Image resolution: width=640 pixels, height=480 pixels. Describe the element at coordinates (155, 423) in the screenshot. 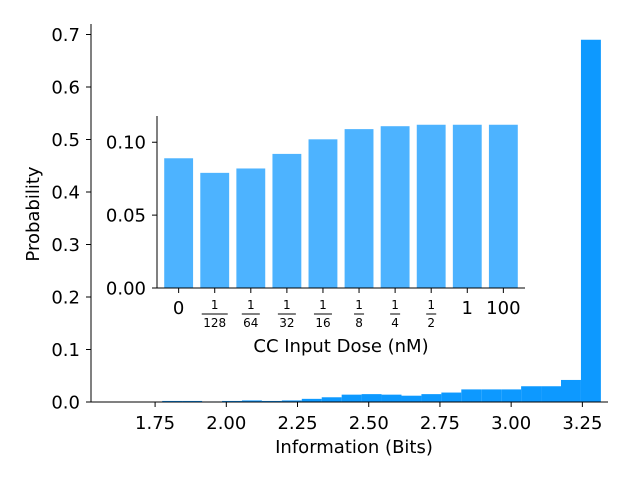

I see `x-tick-label: 1.75` at that location.